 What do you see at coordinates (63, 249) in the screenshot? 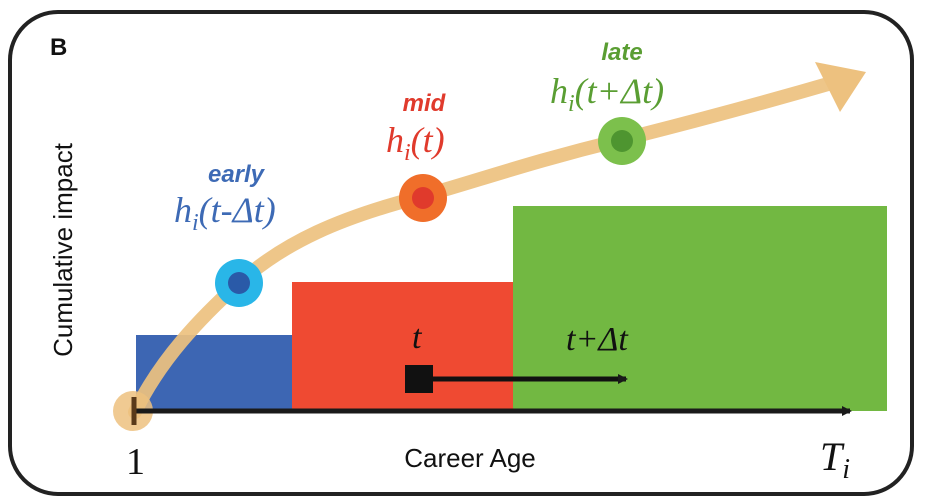
I see `y-axis-label: Cumulative impact` at bounding box center [63, 249].